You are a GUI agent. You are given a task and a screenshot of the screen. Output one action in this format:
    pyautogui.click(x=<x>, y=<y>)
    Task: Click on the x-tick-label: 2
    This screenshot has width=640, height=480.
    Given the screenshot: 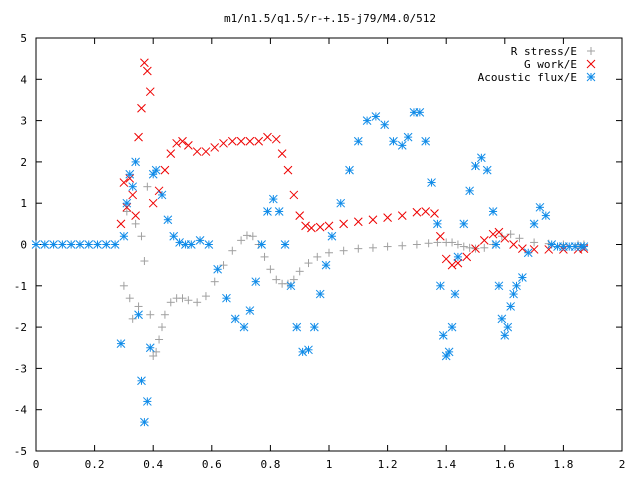 What is the action you would take?
    pyautogui.click(x=622, y=464)
    